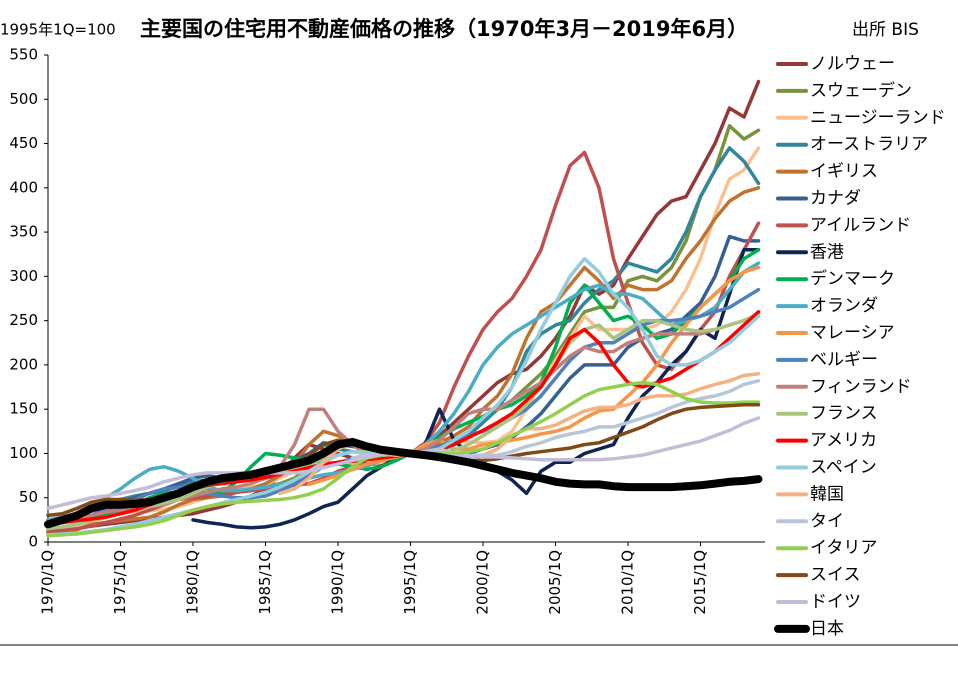 This screenshot has width=958, height=681. What do you see at coordinates (835, 199) in the screenshot?
I see `legend-label: カナダ` at bounding box center [835, 199].